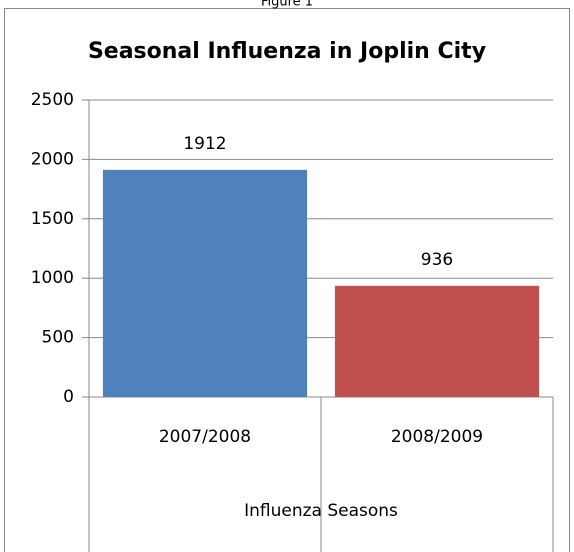  I want to click on y-tick-label: 0, so click(68, 397).